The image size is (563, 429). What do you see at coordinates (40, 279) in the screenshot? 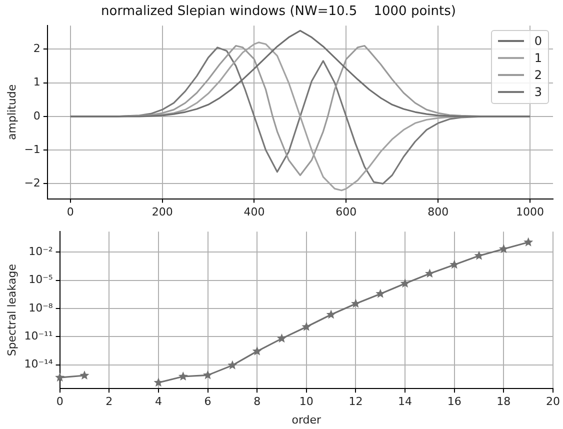
I see `y-tick-label: 10⁻⁵` at bounding box center [40, 279].